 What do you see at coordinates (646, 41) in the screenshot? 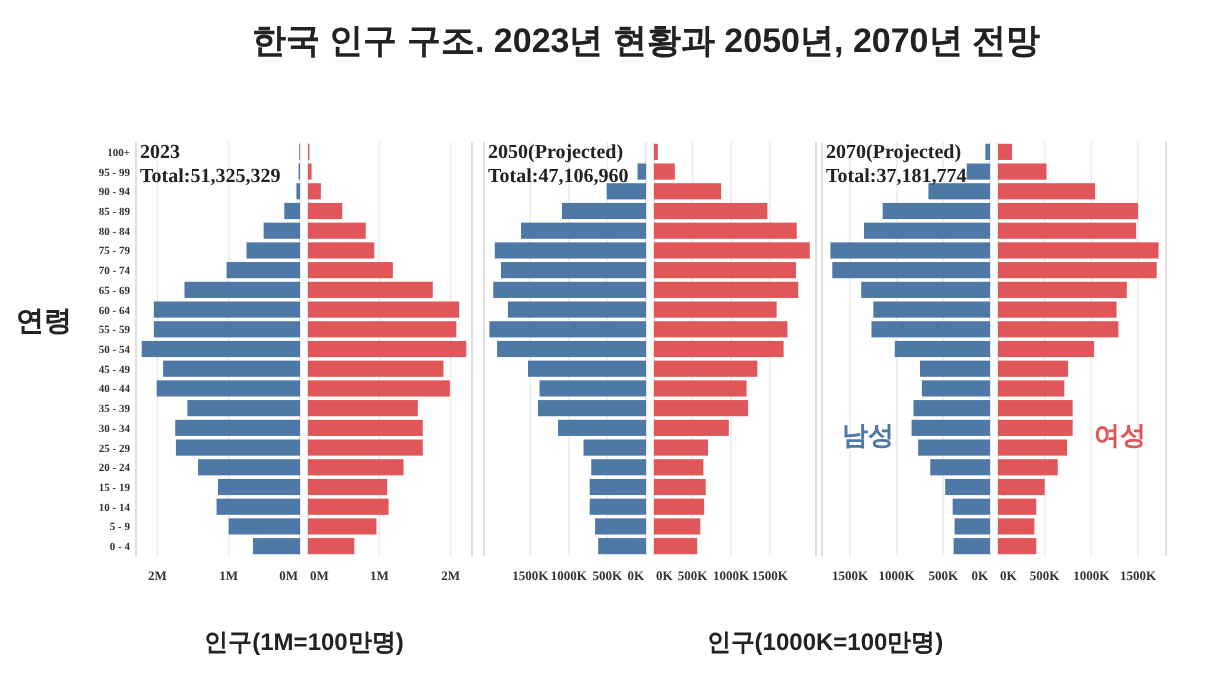
I see `text: 한국 인구 구조. 2023년 현황과 2050년, 2070년 전망` at bounding box center [646, 41].